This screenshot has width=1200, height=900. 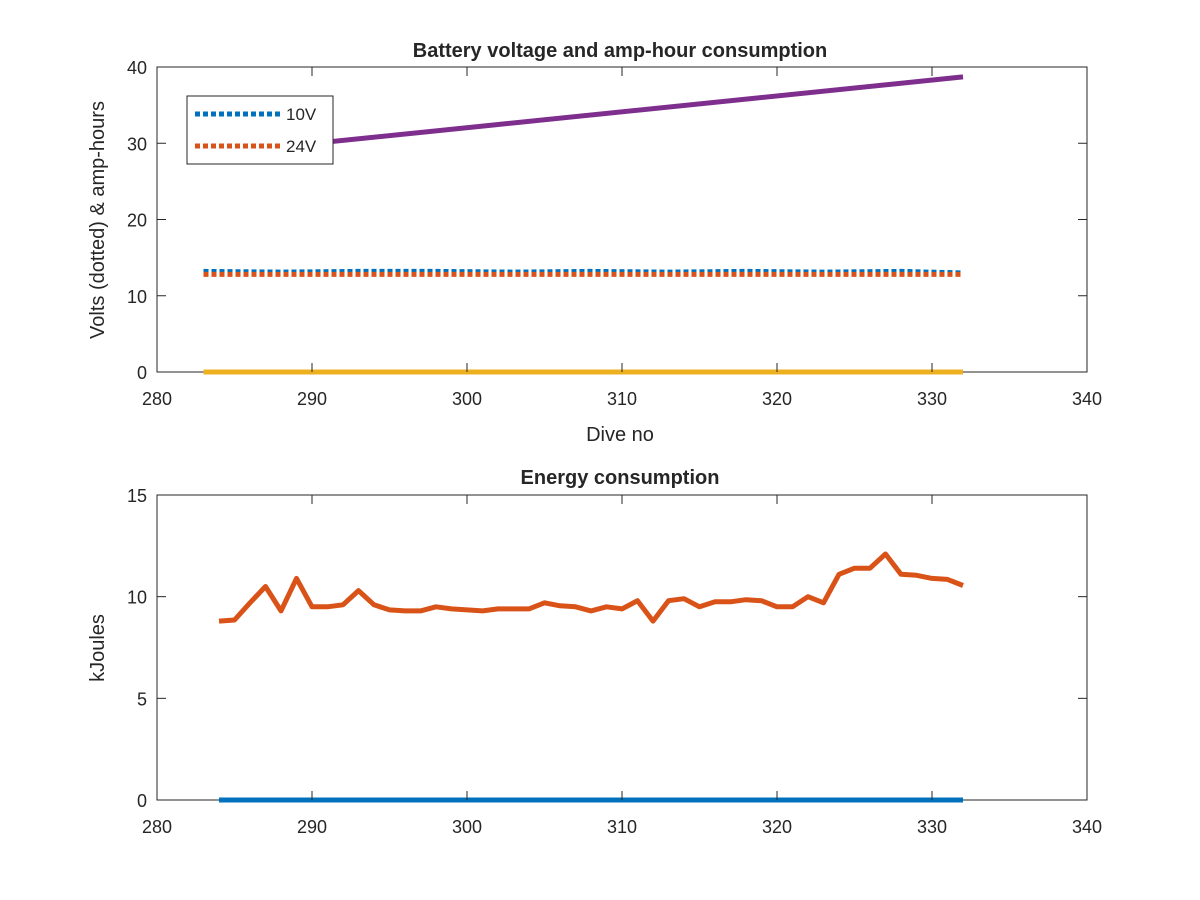 What do you see at coordinates (137, 68) in the screenshot?
I see `y-tick-label: 40` at bounding box center [137, 68].